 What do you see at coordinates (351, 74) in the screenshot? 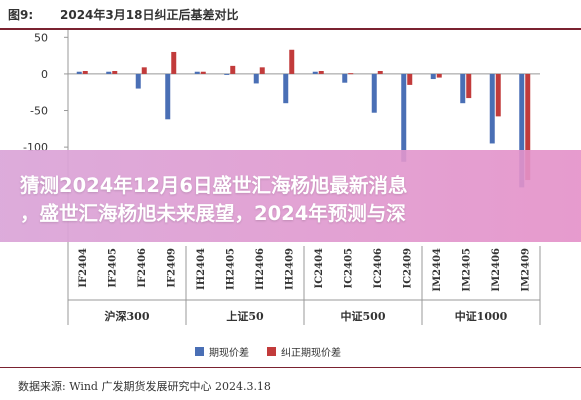
I see `bar-corrected-ic2405` at bounding box center [351, 74].